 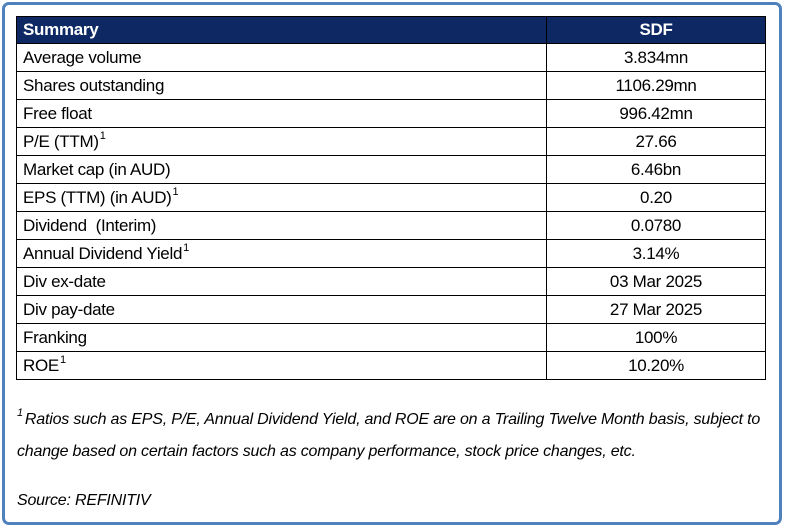 What do you see at coordinates (97, 197) in the screenshot?
I see `row-label-text: EPS (TTM) (in AUD)` at bounding box center [97, 197].